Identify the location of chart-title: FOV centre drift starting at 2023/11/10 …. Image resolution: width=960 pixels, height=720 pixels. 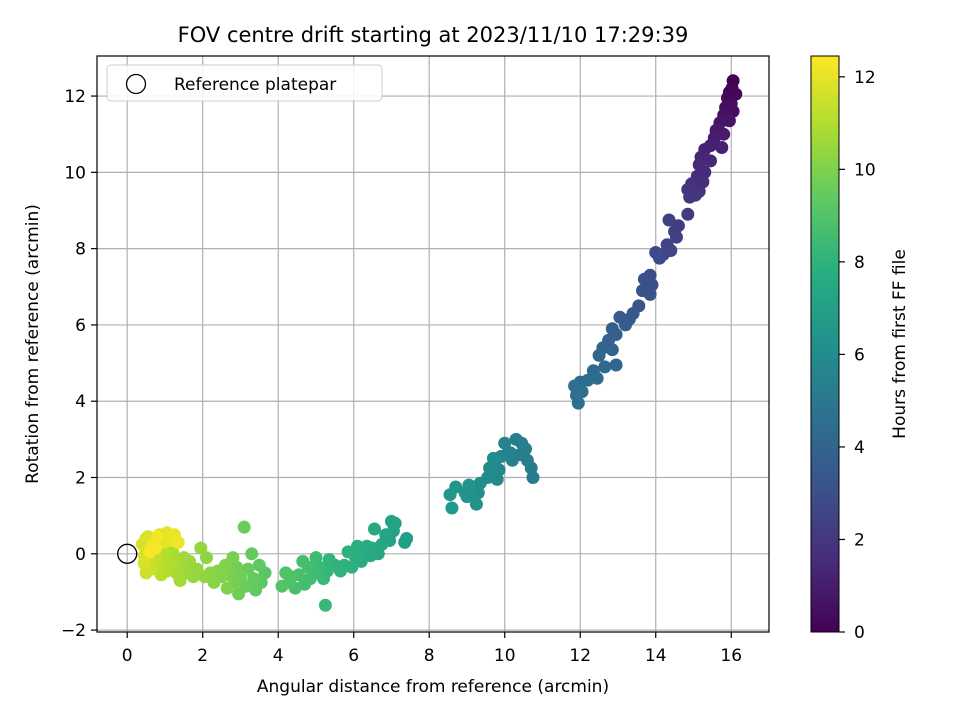
(433, 35).